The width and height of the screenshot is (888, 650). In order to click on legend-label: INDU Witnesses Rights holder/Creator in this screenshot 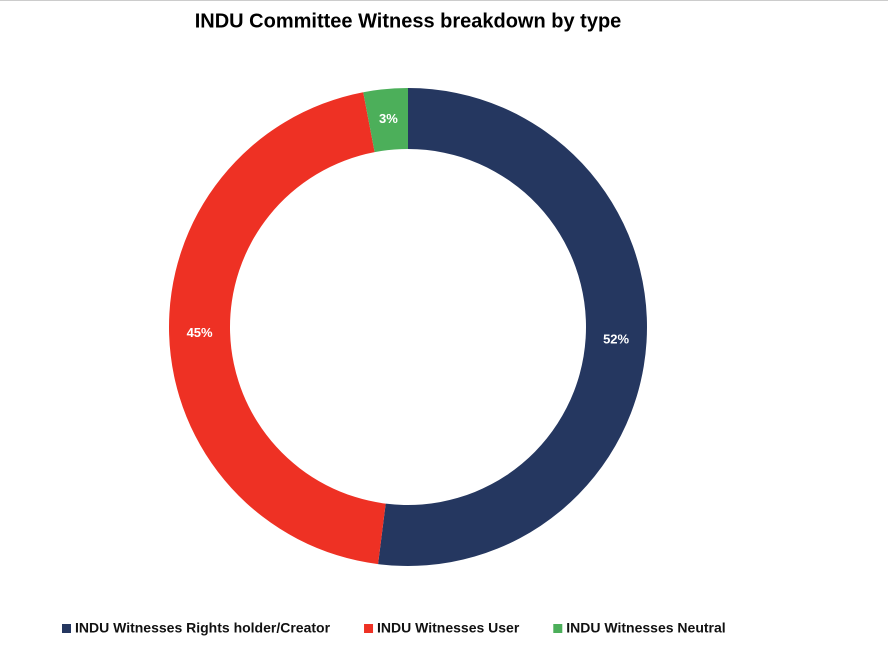, I will do `click(203, 628)`.